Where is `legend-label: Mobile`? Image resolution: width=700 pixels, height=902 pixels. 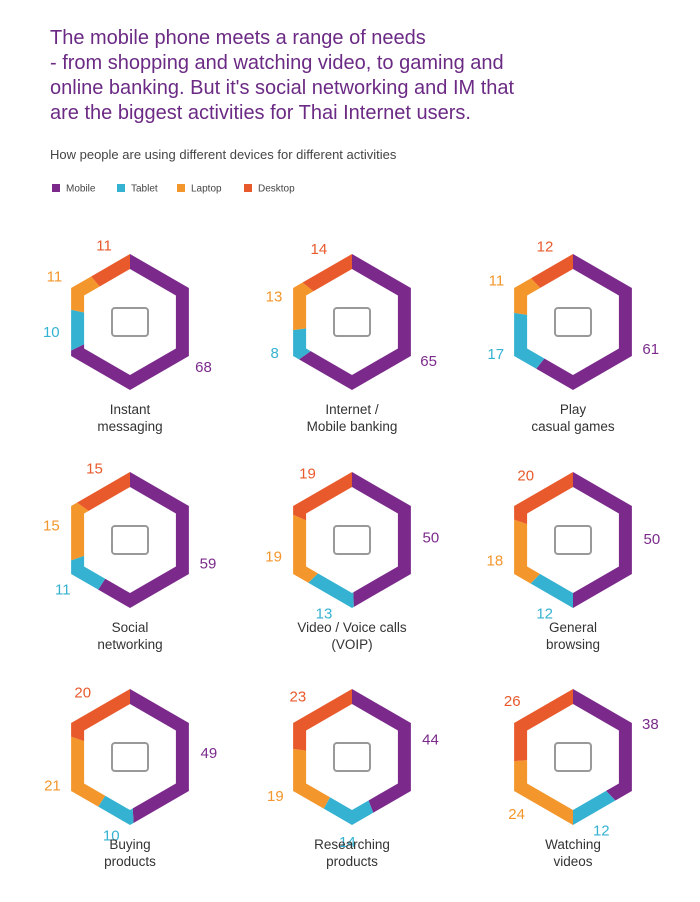
legend-label: Mobile is located at coordinates (81, 189).